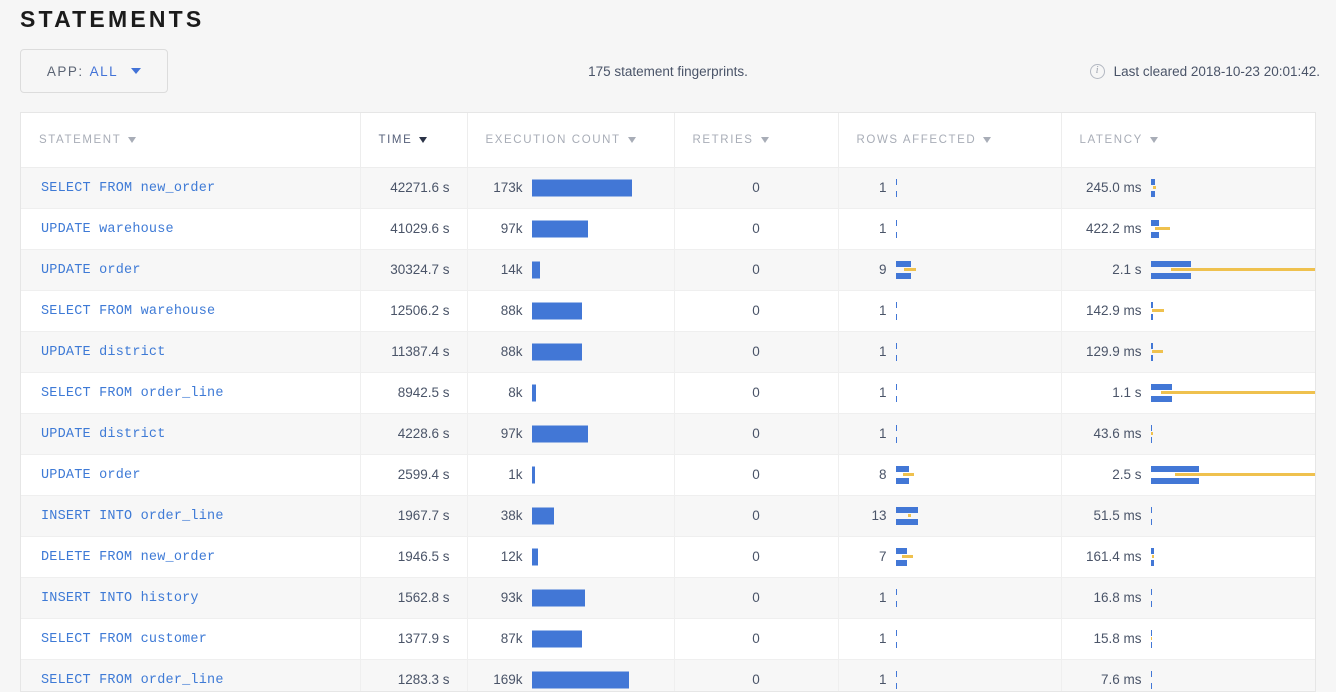 Image resolution: width=1336 pixels, height=692 pixels. Describe the element at coordinates (668, 475) in the screenshot. I see `table-row: UPDATE order 2599.4 s 1k 0 8 2.5 s` at that location.